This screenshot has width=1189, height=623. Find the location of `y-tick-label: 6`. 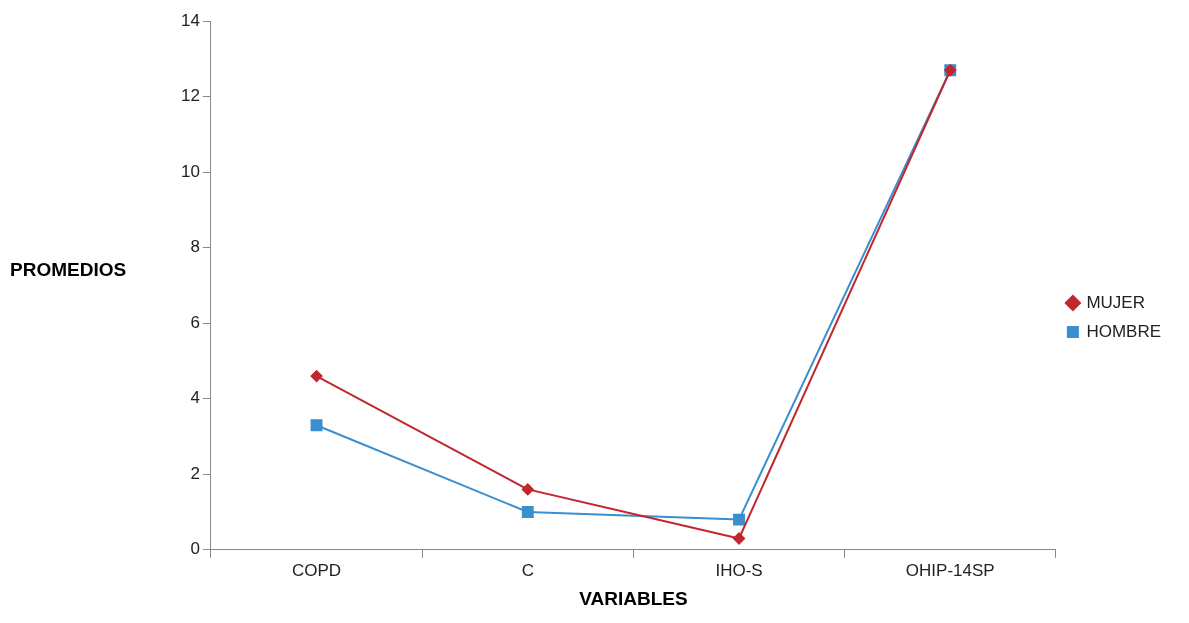

y-tick-label: 6 is located at coordinates (195, 322).